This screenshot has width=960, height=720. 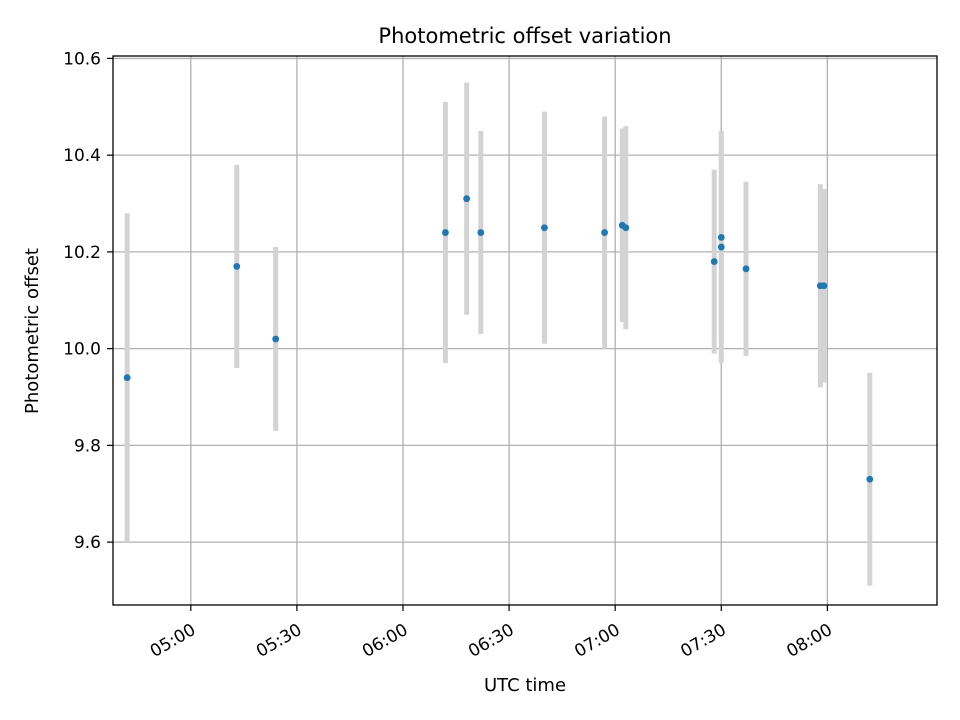 I want to click on y-tick-label: 10.0, so click(x=82, y=350).